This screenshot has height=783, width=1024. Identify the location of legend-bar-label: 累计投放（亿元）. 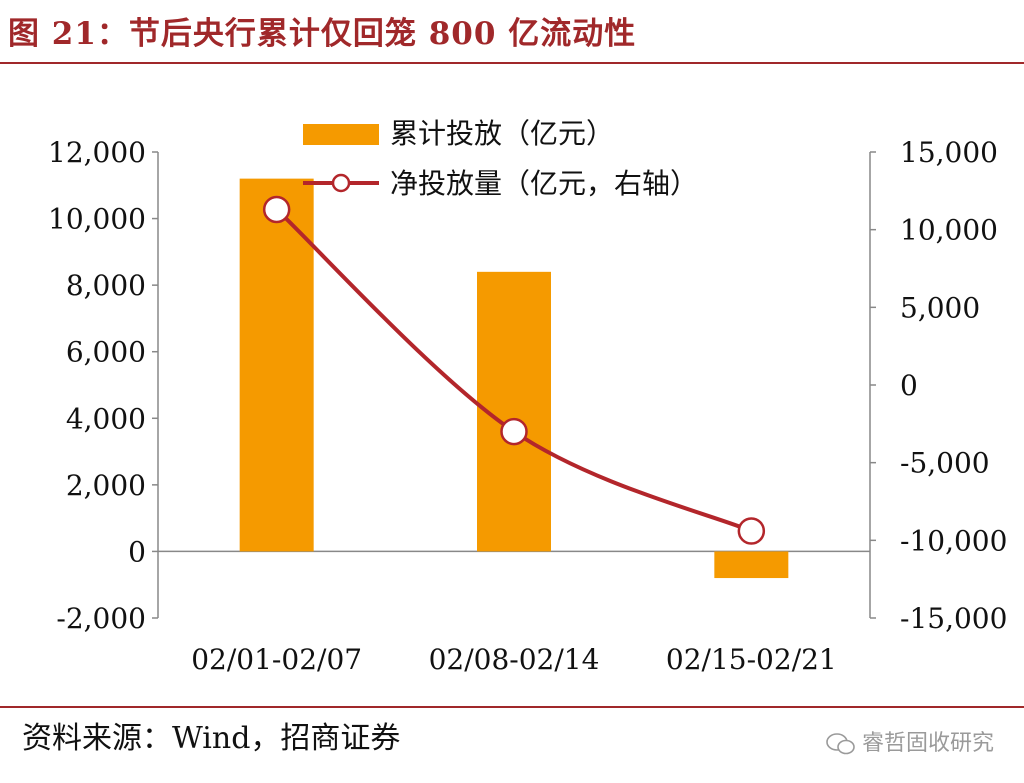
(502, 133).